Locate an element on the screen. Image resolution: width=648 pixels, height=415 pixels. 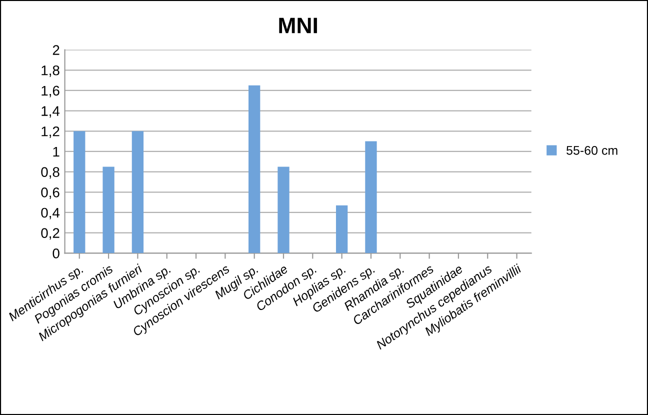
y-tick-label: 1,6 is located at coordinates (51, 92).